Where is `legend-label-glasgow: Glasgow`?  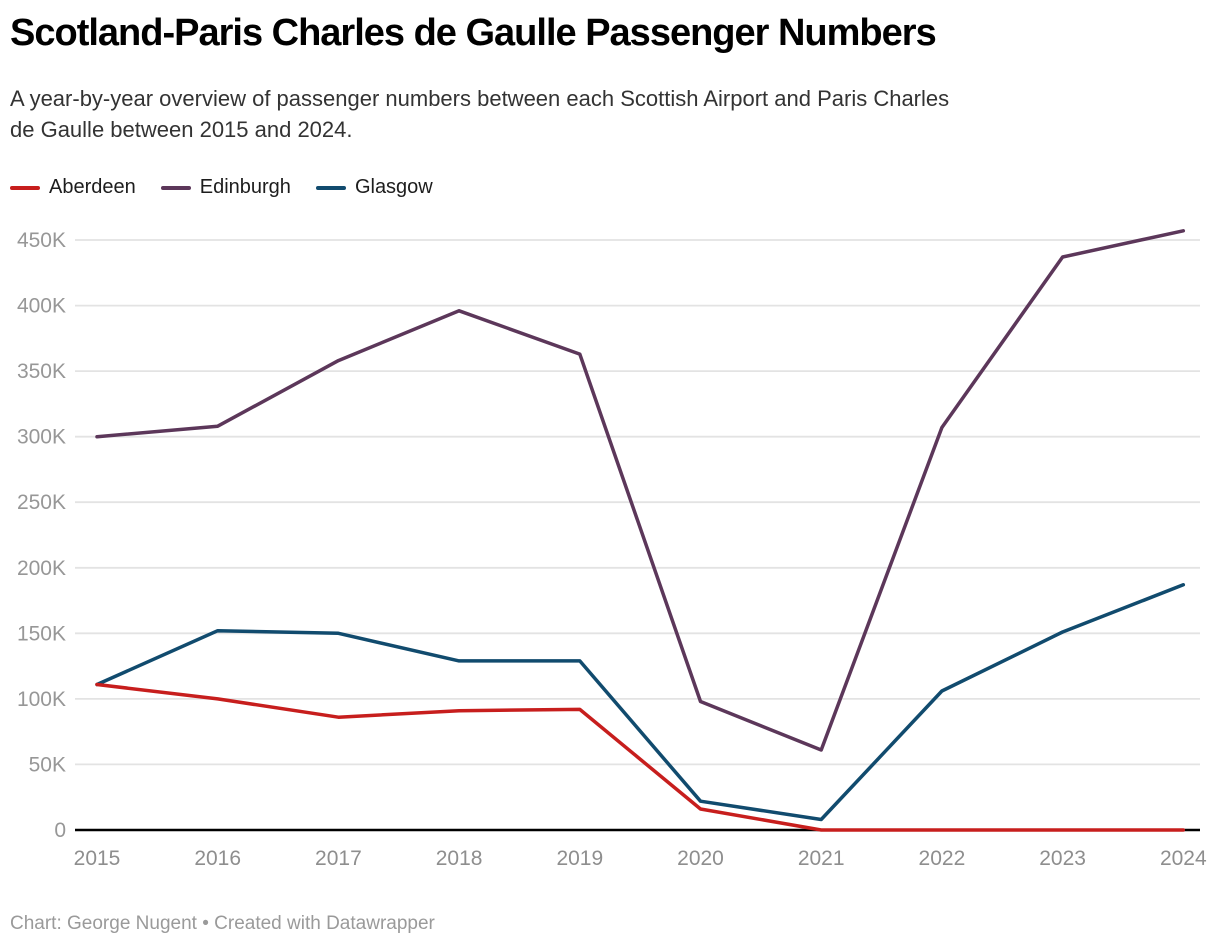
legend-label-glasgow: Glasgow is located at coordinates (393, 187).